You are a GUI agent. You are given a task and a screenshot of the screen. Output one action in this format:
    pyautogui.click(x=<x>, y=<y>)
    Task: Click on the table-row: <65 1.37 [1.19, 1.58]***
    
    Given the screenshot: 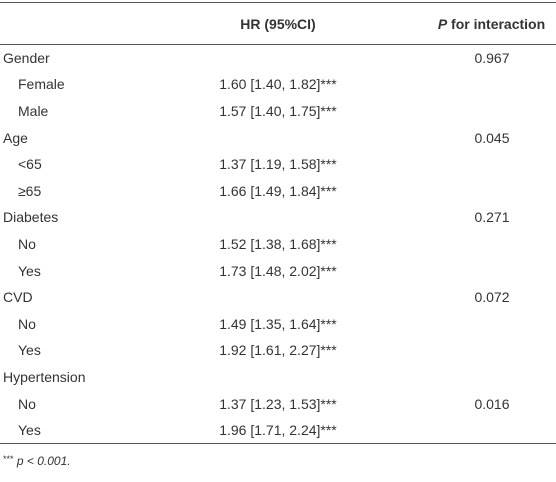 What is the action you would take?
    pyautogui.click(x=278, y=164)
    